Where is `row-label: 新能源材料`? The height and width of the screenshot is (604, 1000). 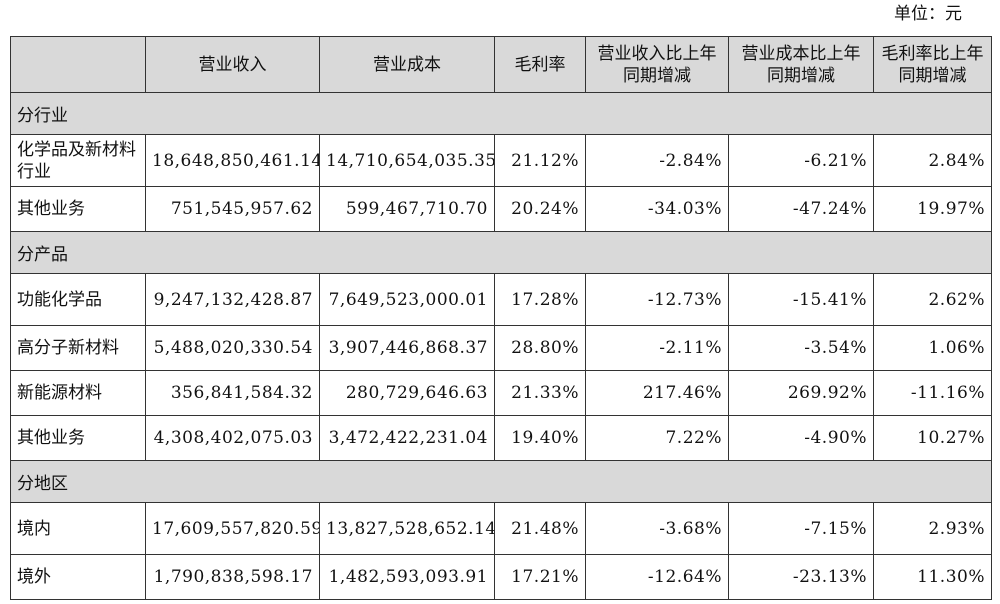
row-label: 新能源材料 is located at coordinates (78, 393).